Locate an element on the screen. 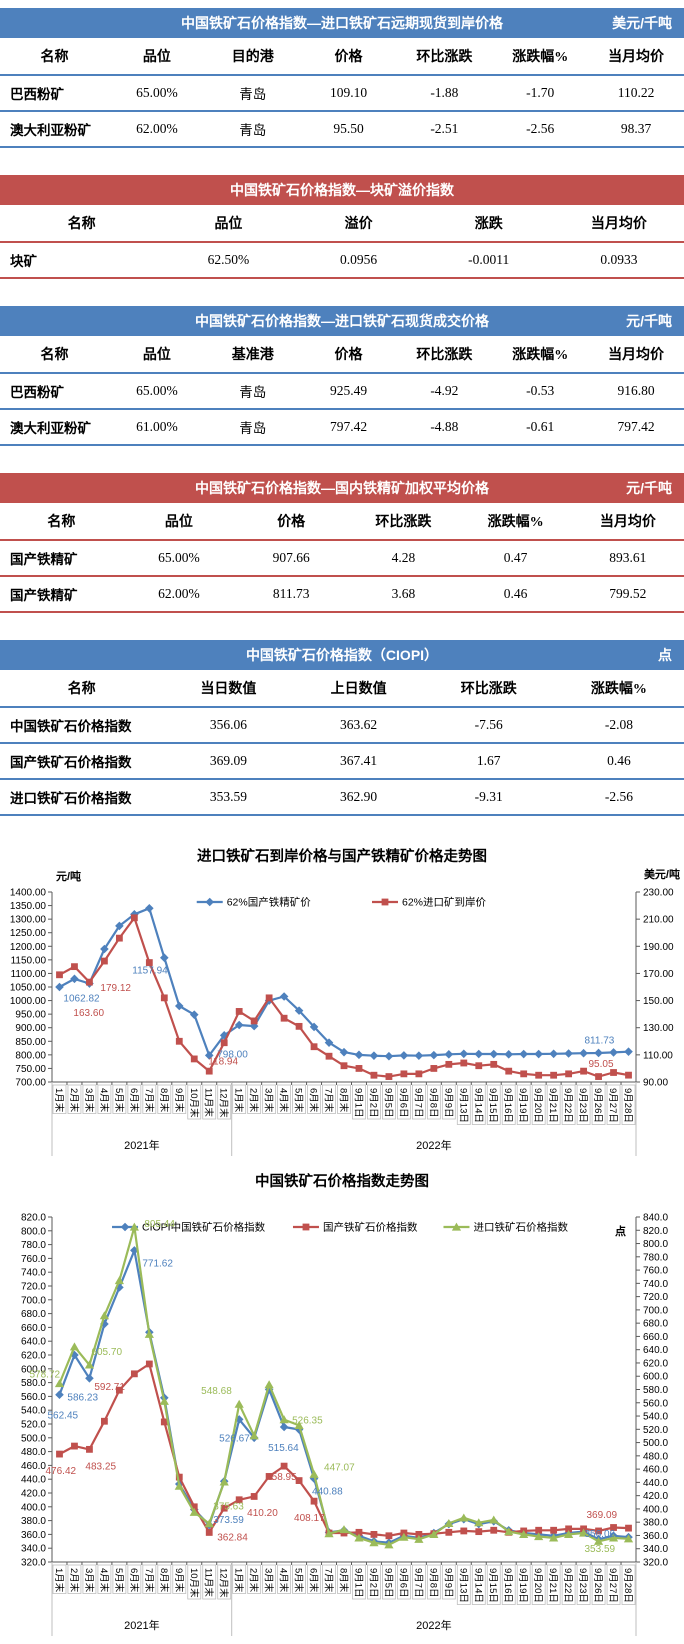  category-label: 9月22日 is located at coordinates (568, 1104).